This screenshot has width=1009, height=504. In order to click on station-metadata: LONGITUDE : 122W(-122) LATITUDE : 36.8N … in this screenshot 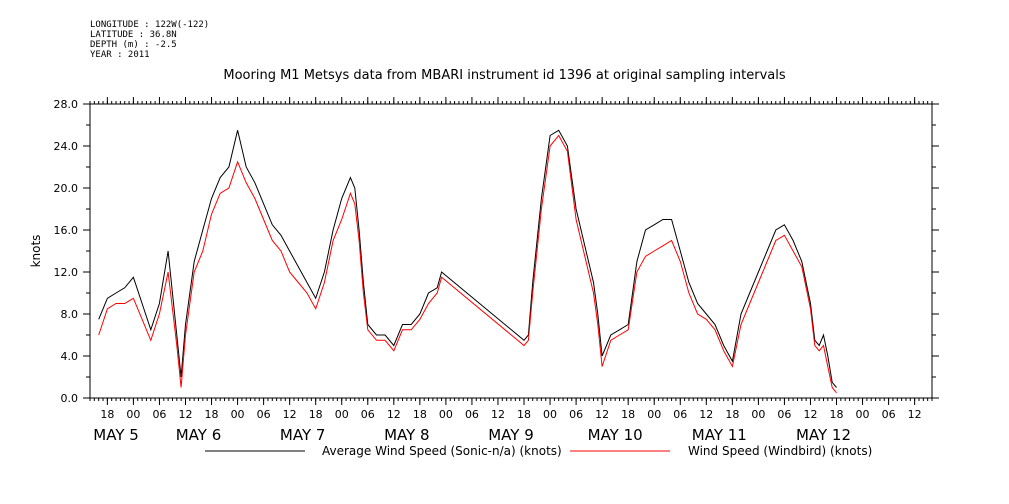, I will do `click(149, 40)`.